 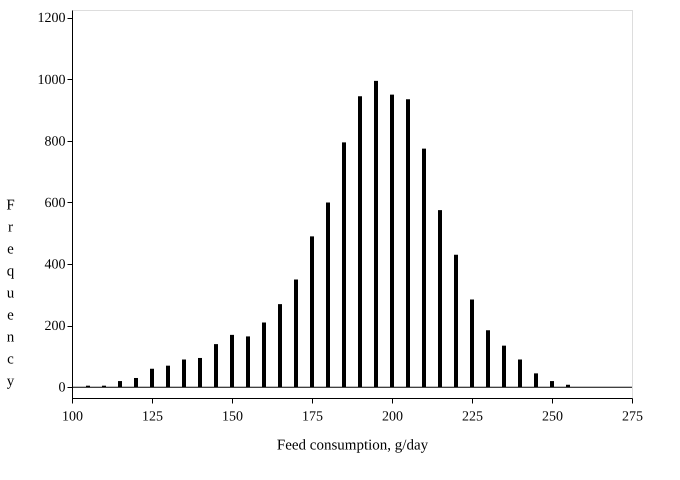 I want to click on x-tick-label: 125, so click(x=152, y=417).